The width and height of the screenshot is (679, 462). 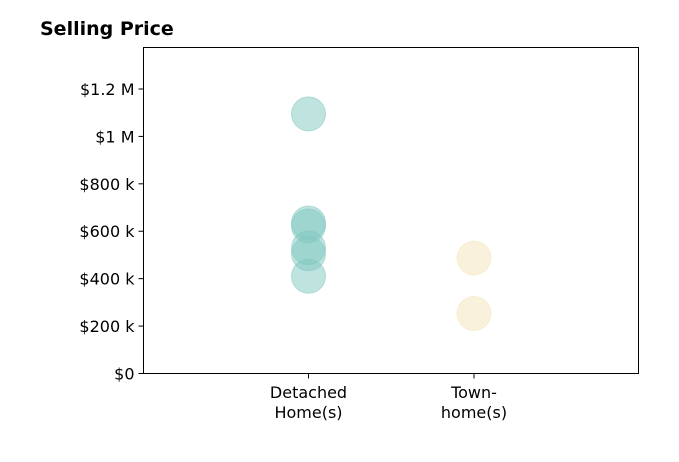 I want to click on y-tick-label: $1.2 M, so click(x=107, y=89).